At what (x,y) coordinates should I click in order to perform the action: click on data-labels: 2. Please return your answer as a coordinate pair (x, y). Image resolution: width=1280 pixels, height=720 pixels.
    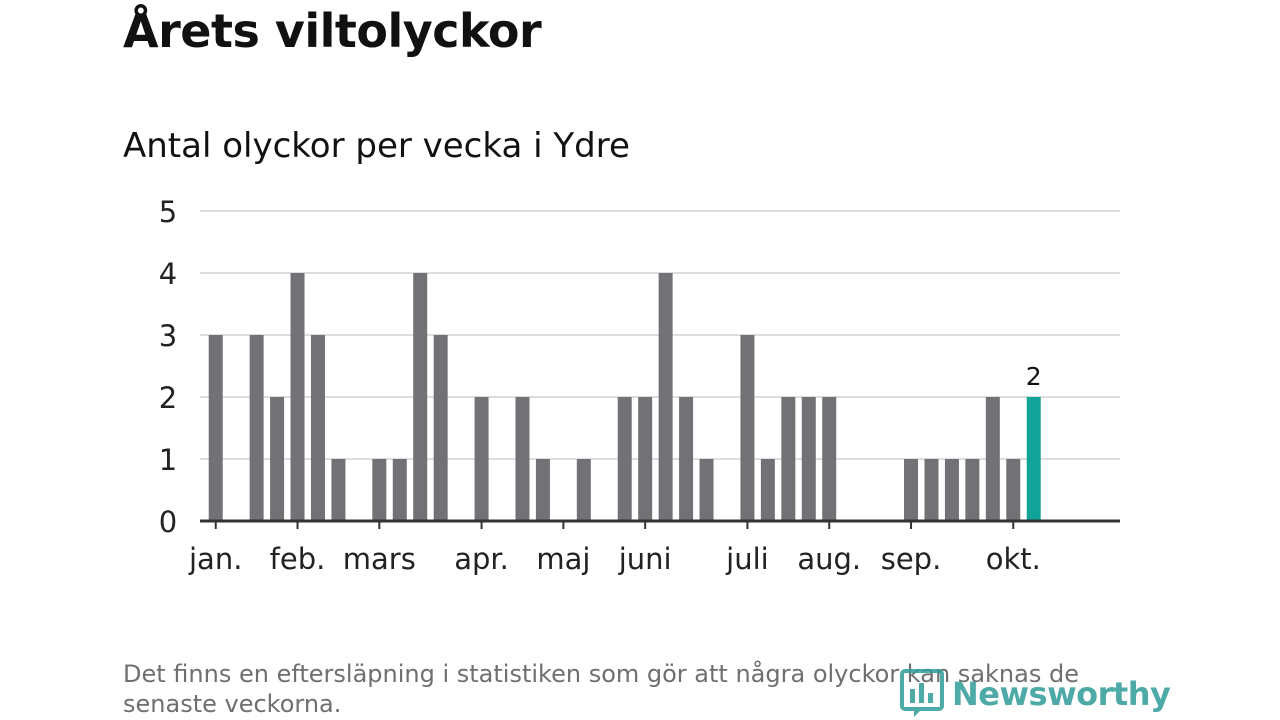
    Looking at the image, I should click on (1034, 376).